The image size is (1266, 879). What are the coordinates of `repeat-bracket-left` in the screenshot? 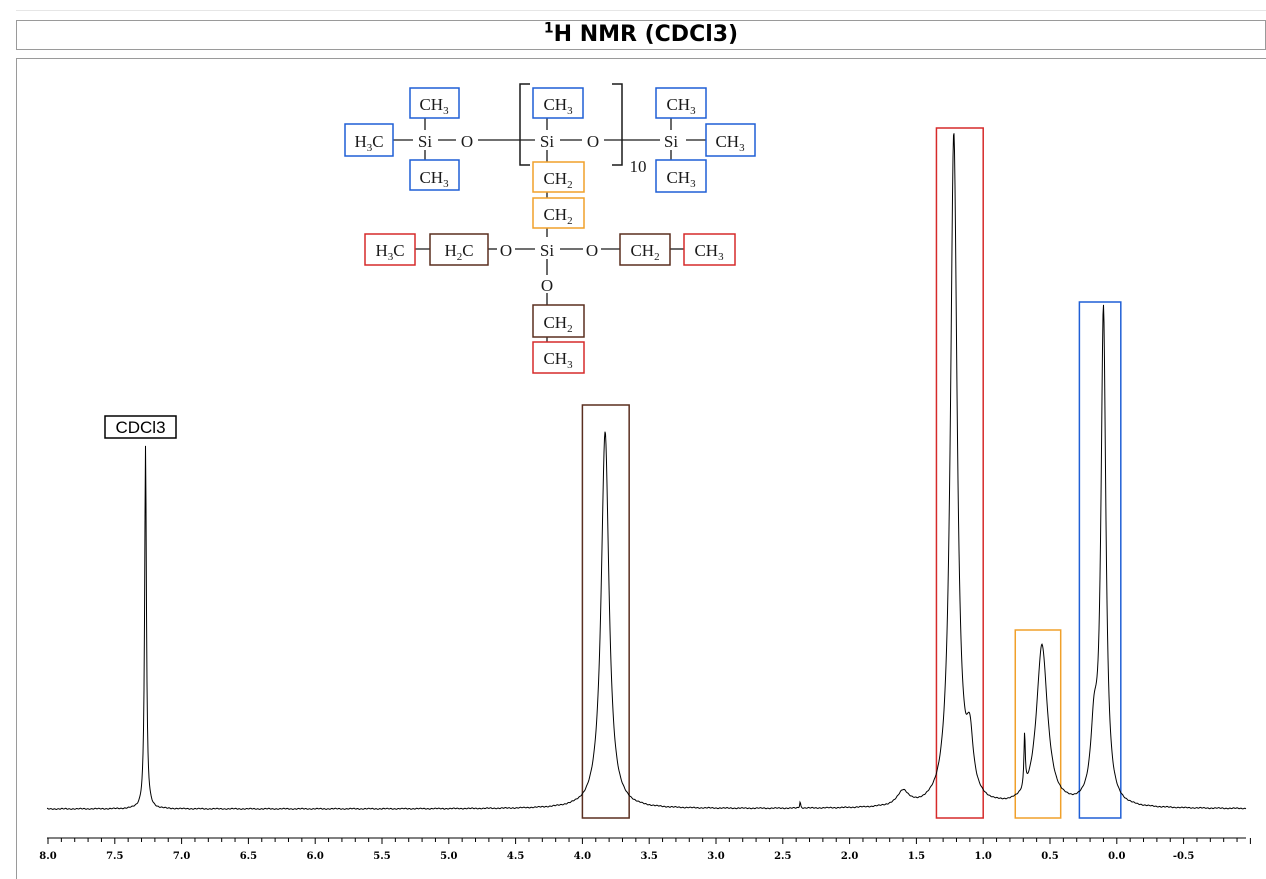 It's located at (524, 124).